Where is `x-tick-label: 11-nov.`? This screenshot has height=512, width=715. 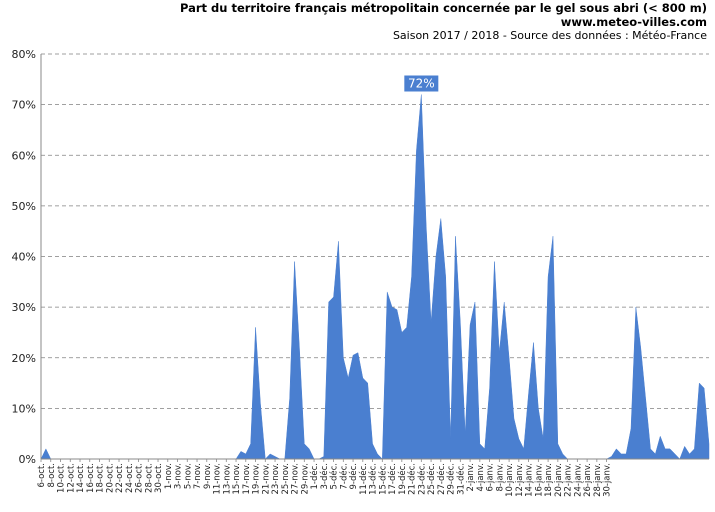 x-tick-label: 11-nov. is located at coordinates (218, 479).